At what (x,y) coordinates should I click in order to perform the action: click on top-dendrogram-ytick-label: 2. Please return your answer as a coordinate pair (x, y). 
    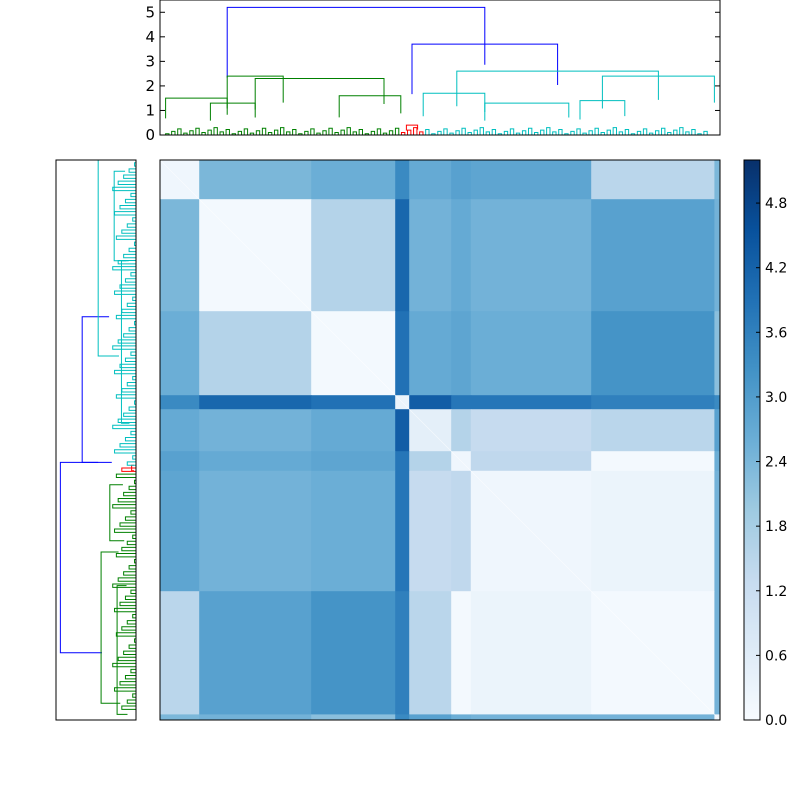
    Looking at the image, I should click on (150, 86).